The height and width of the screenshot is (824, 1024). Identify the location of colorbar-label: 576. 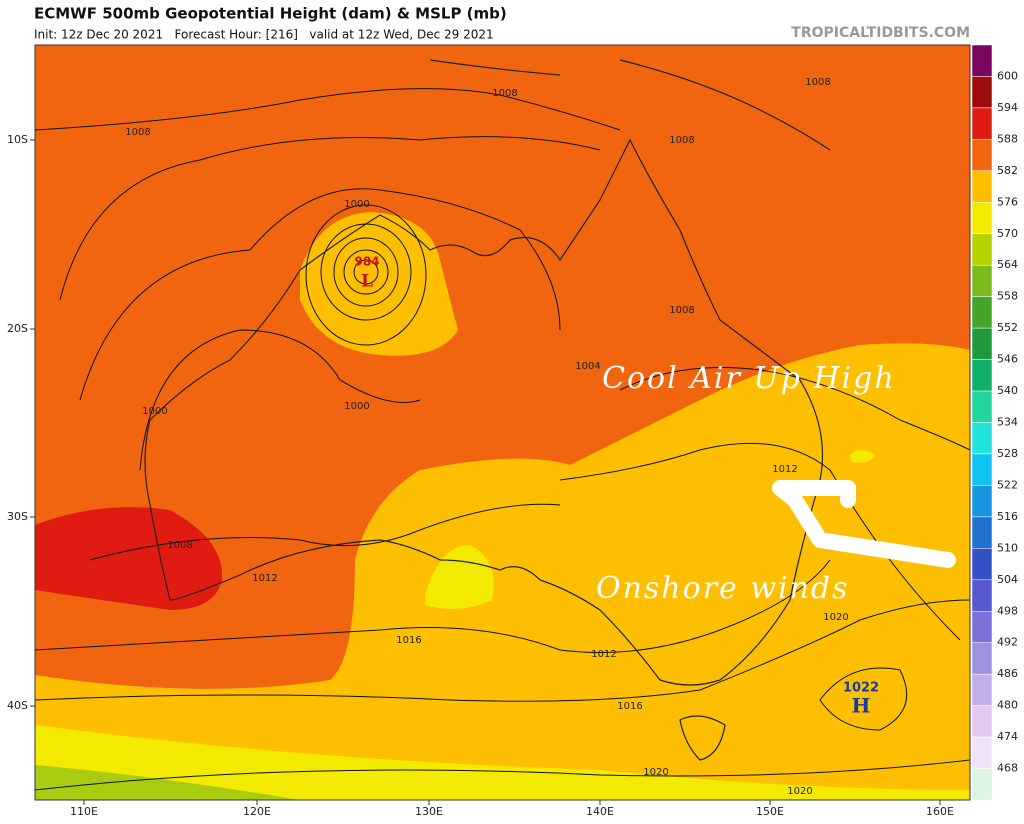
(1007, 201).